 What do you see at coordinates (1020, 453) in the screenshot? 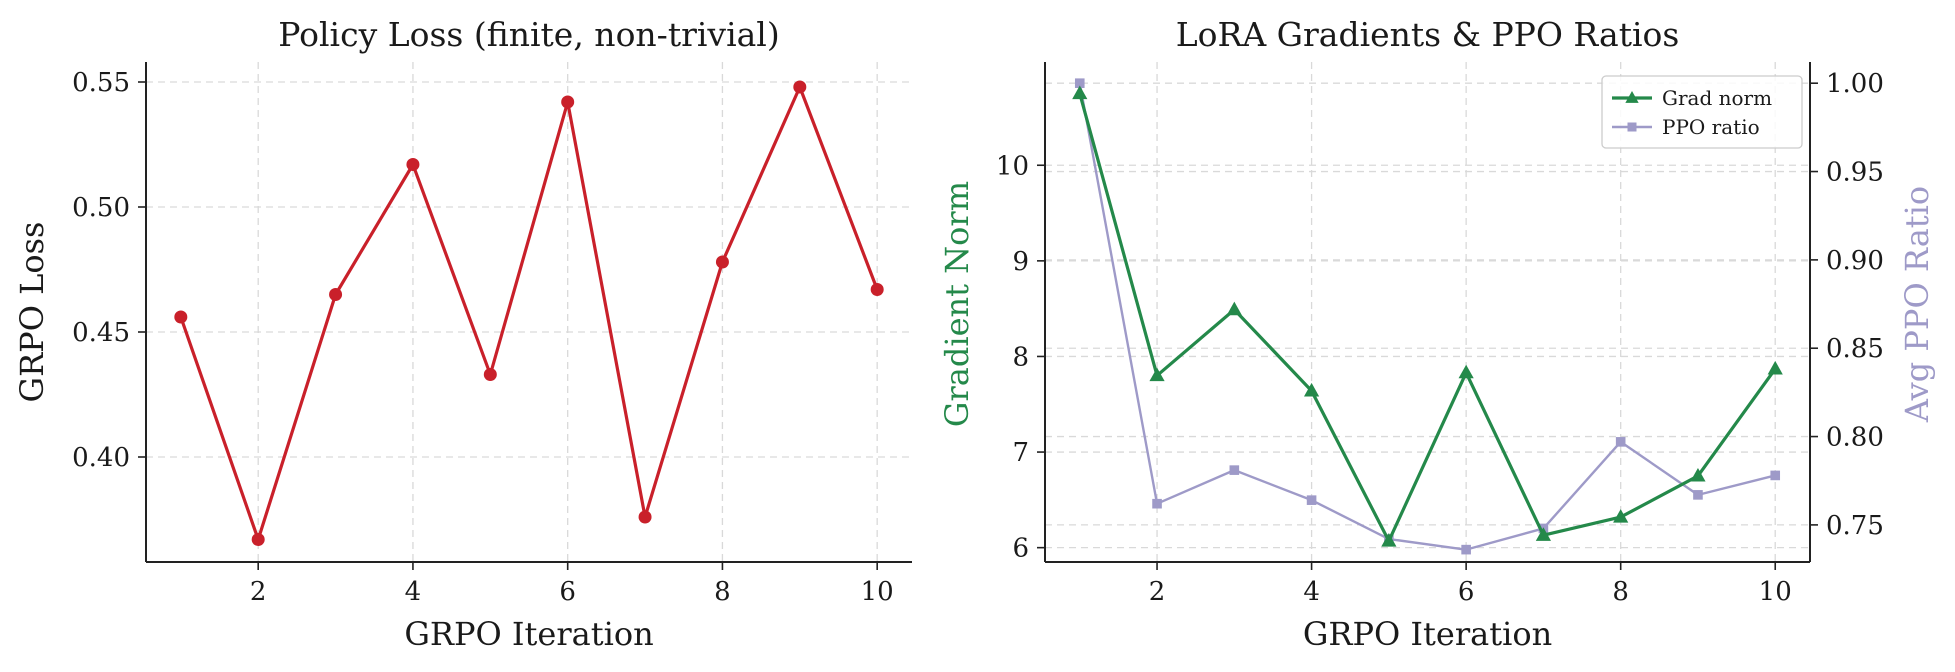
I see `y-tick-label-left: 7` at bounding box center [1020, 453].